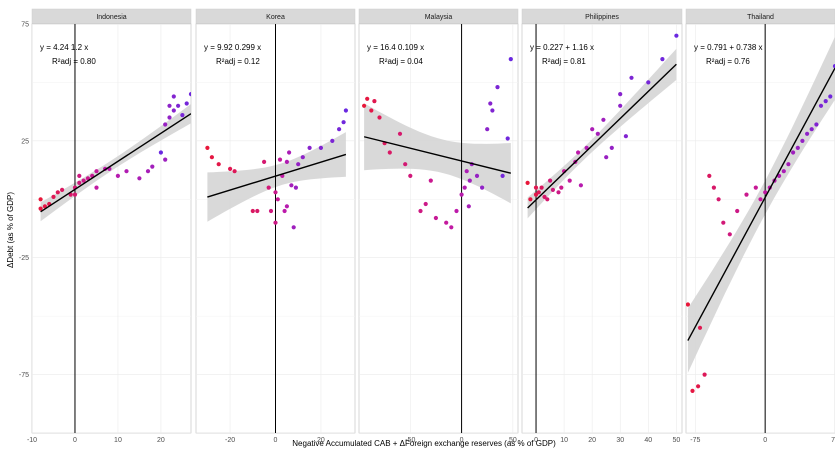 This screenshot has height=449, width=835. Describe the element at coordinates (25, 25) in the screenshot. I see `y-tick-label: 75` at that location.